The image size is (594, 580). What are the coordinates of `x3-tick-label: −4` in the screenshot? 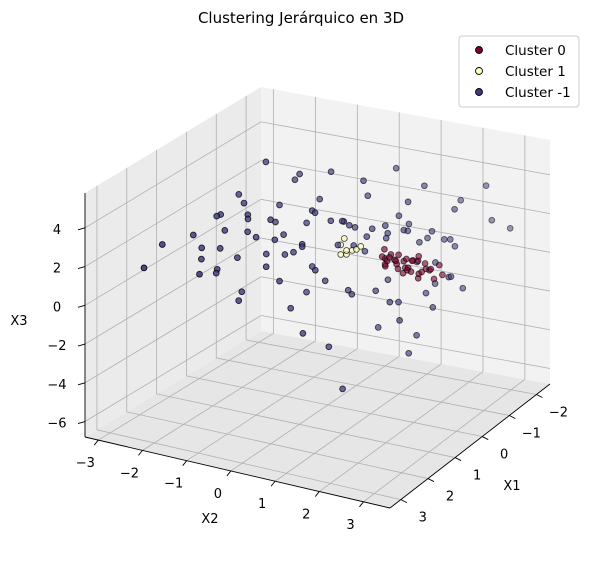 It's located at (56, 385).